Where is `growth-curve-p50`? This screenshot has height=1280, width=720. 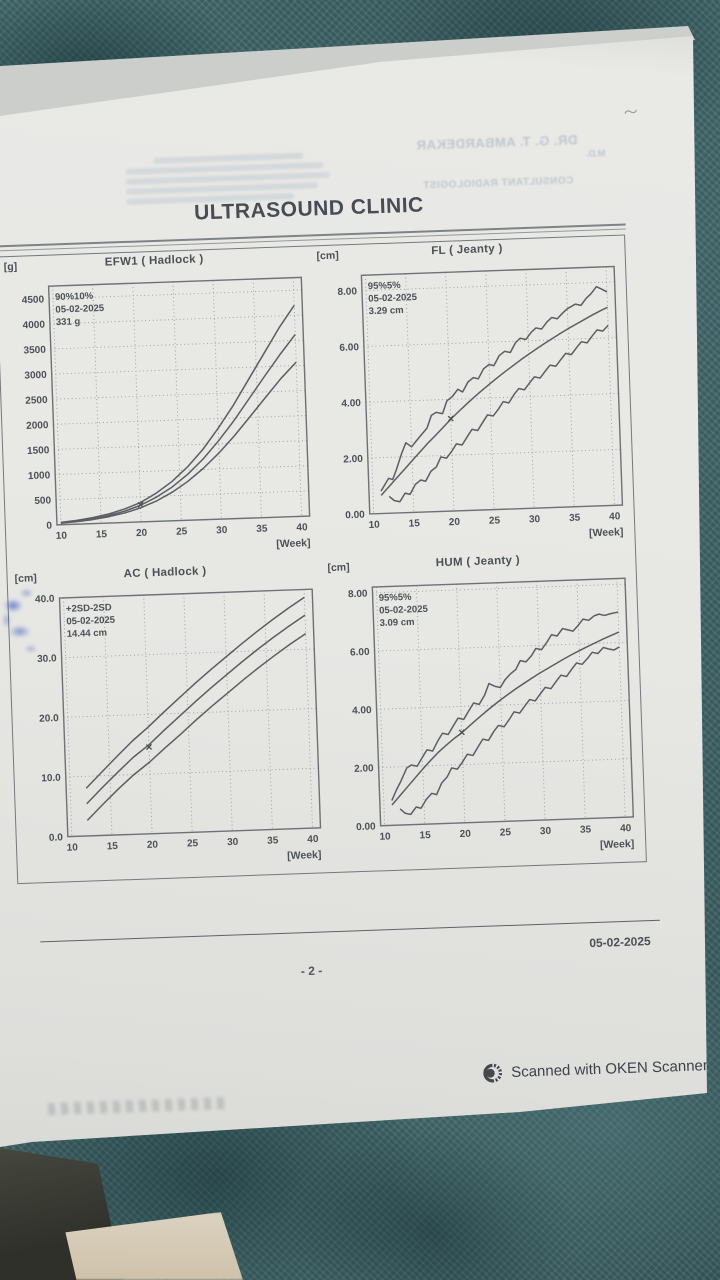
growth-curve-p50 is located at coordinates (505, 718).